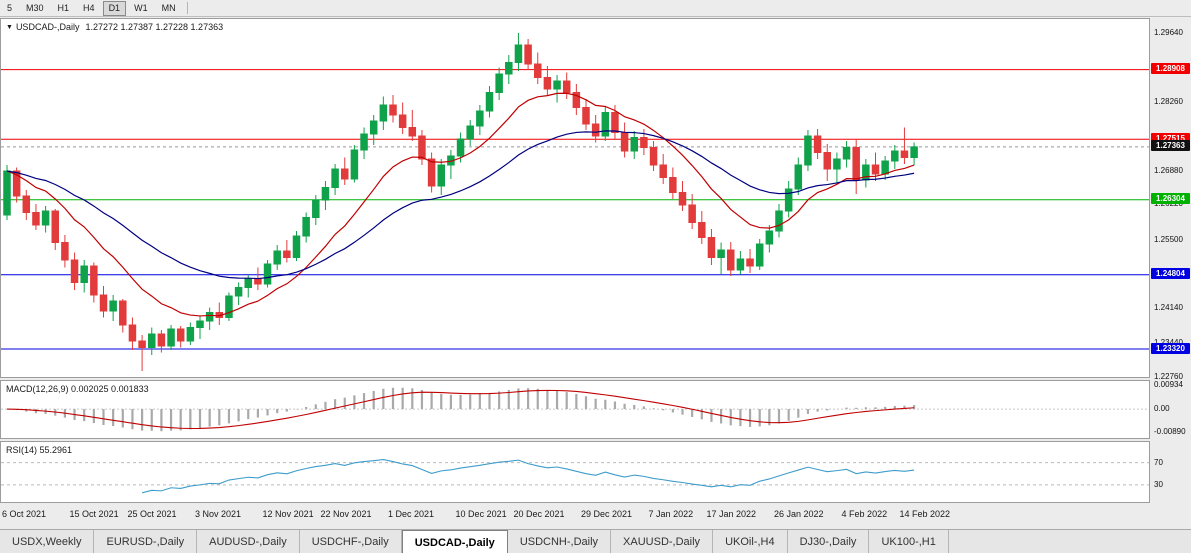 Image resolution: width=1191 pixels, height=553 pixels. What do you see at coordinates (1168, 32) in the screenshot?
I see `price-tick-1.29640: 1.29640` at bounding box center [1168, 32].